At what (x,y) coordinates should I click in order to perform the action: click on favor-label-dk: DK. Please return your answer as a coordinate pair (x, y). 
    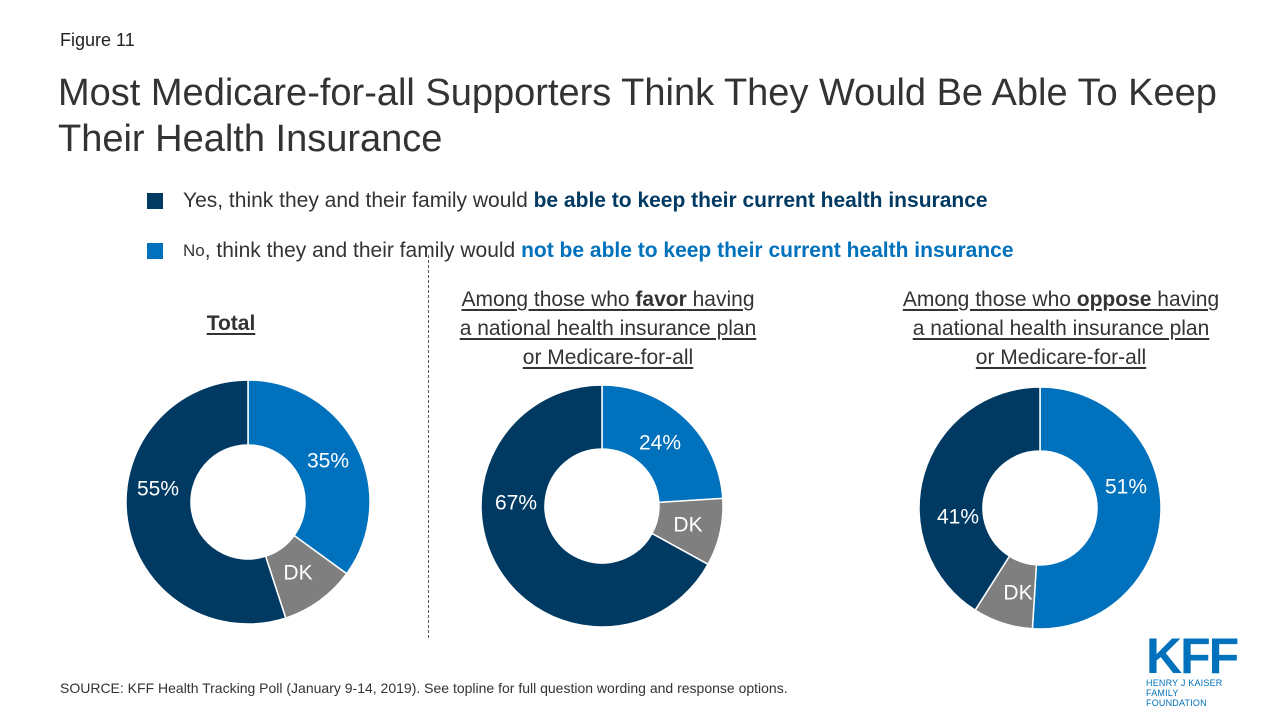
    Looking at the image, I should click on (687, 525).